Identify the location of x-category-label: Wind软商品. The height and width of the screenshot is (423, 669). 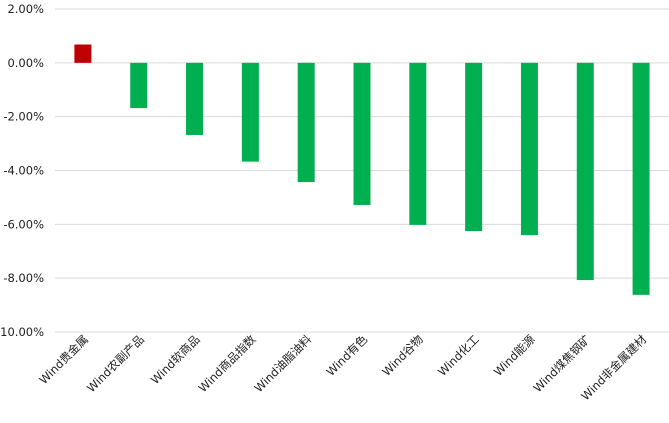
(175, 359).